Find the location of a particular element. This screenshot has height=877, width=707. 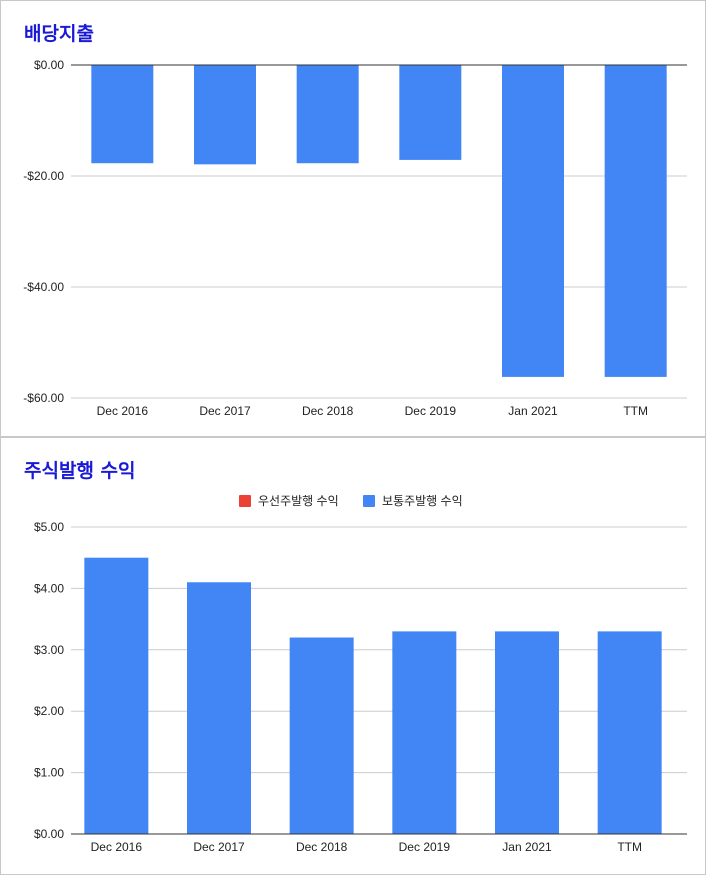

y-tick-label: $1.00 is located at coordinates (49, 773).